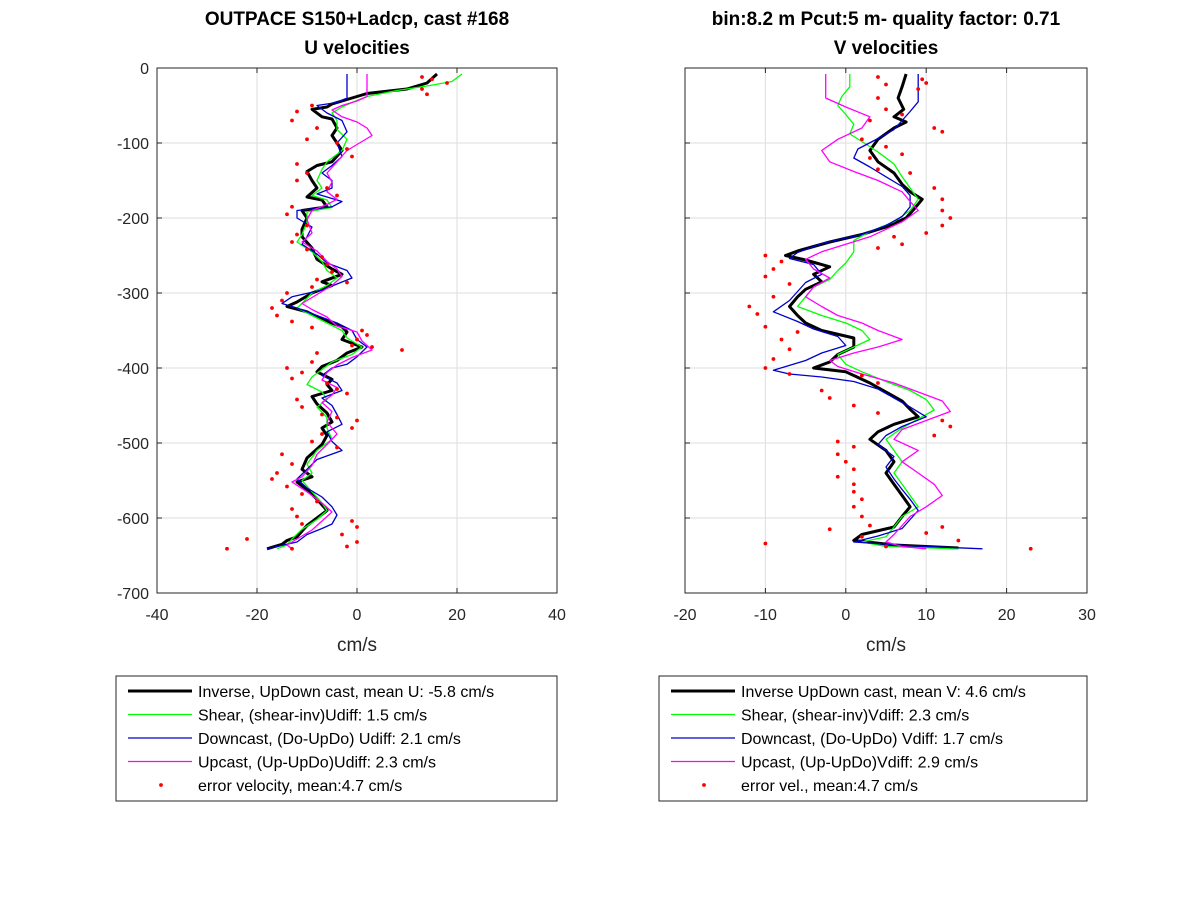 This screenshot has height=900, width=1200. I want to click on u-legend-label-0: Inverse, UpDown cast, mean U: -5.8 cm/s, so click(346, 692).